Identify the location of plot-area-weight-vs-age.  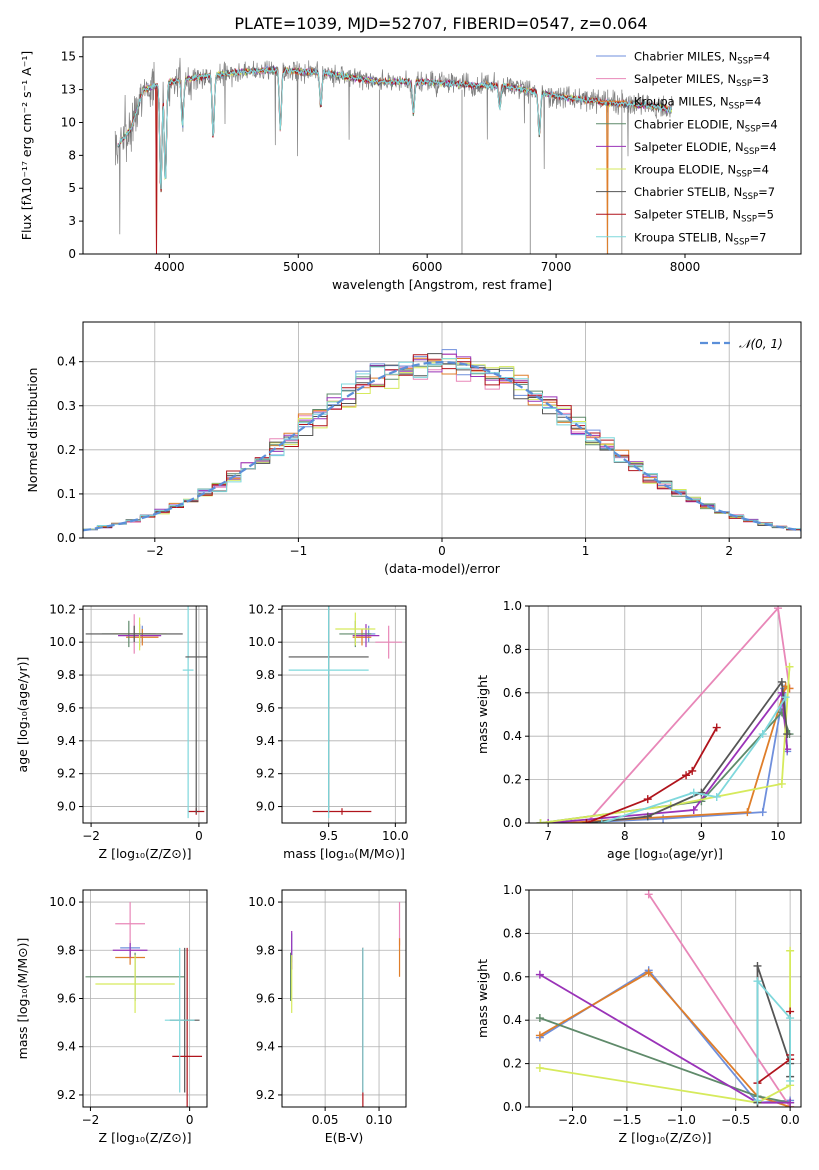
(665, 714).